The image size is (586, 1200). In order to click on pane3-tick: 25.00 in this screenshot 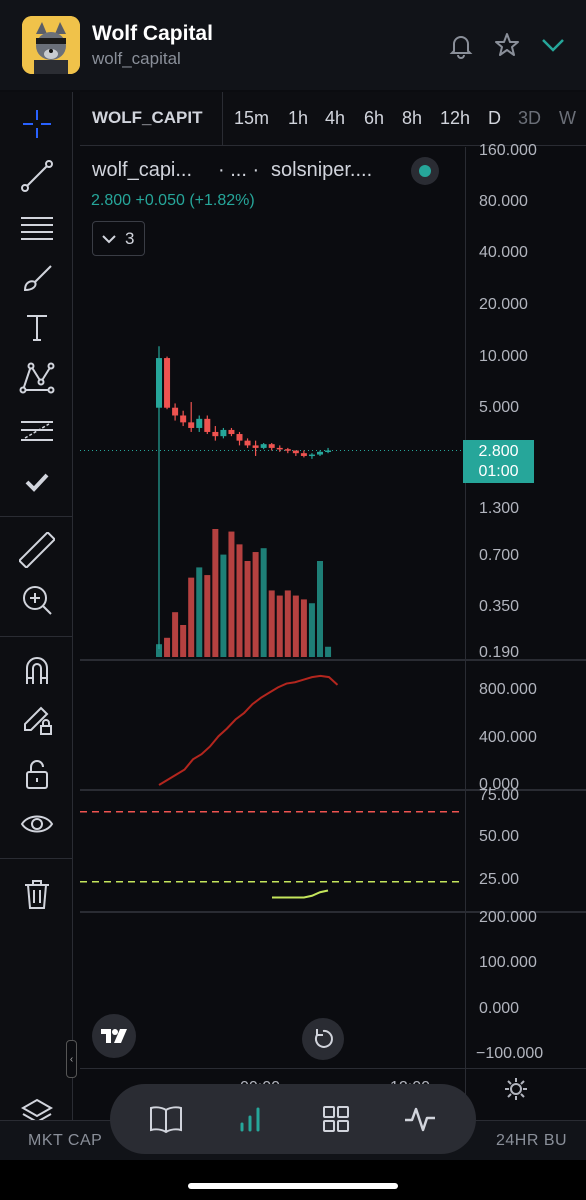, I will do `click(499, 879)`.